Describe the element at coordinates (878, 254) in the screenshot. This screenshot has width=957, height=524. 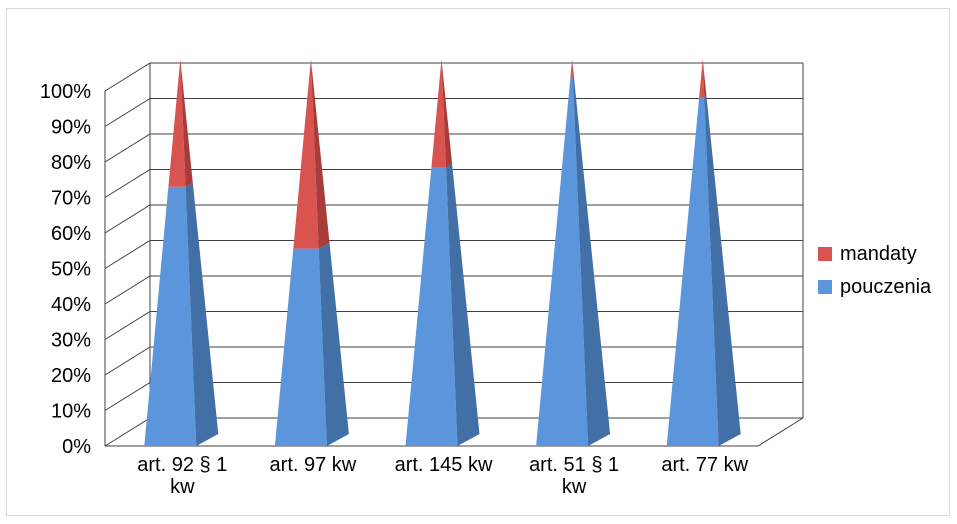
I see `legend-label-mandaty: mandaty` at that location.